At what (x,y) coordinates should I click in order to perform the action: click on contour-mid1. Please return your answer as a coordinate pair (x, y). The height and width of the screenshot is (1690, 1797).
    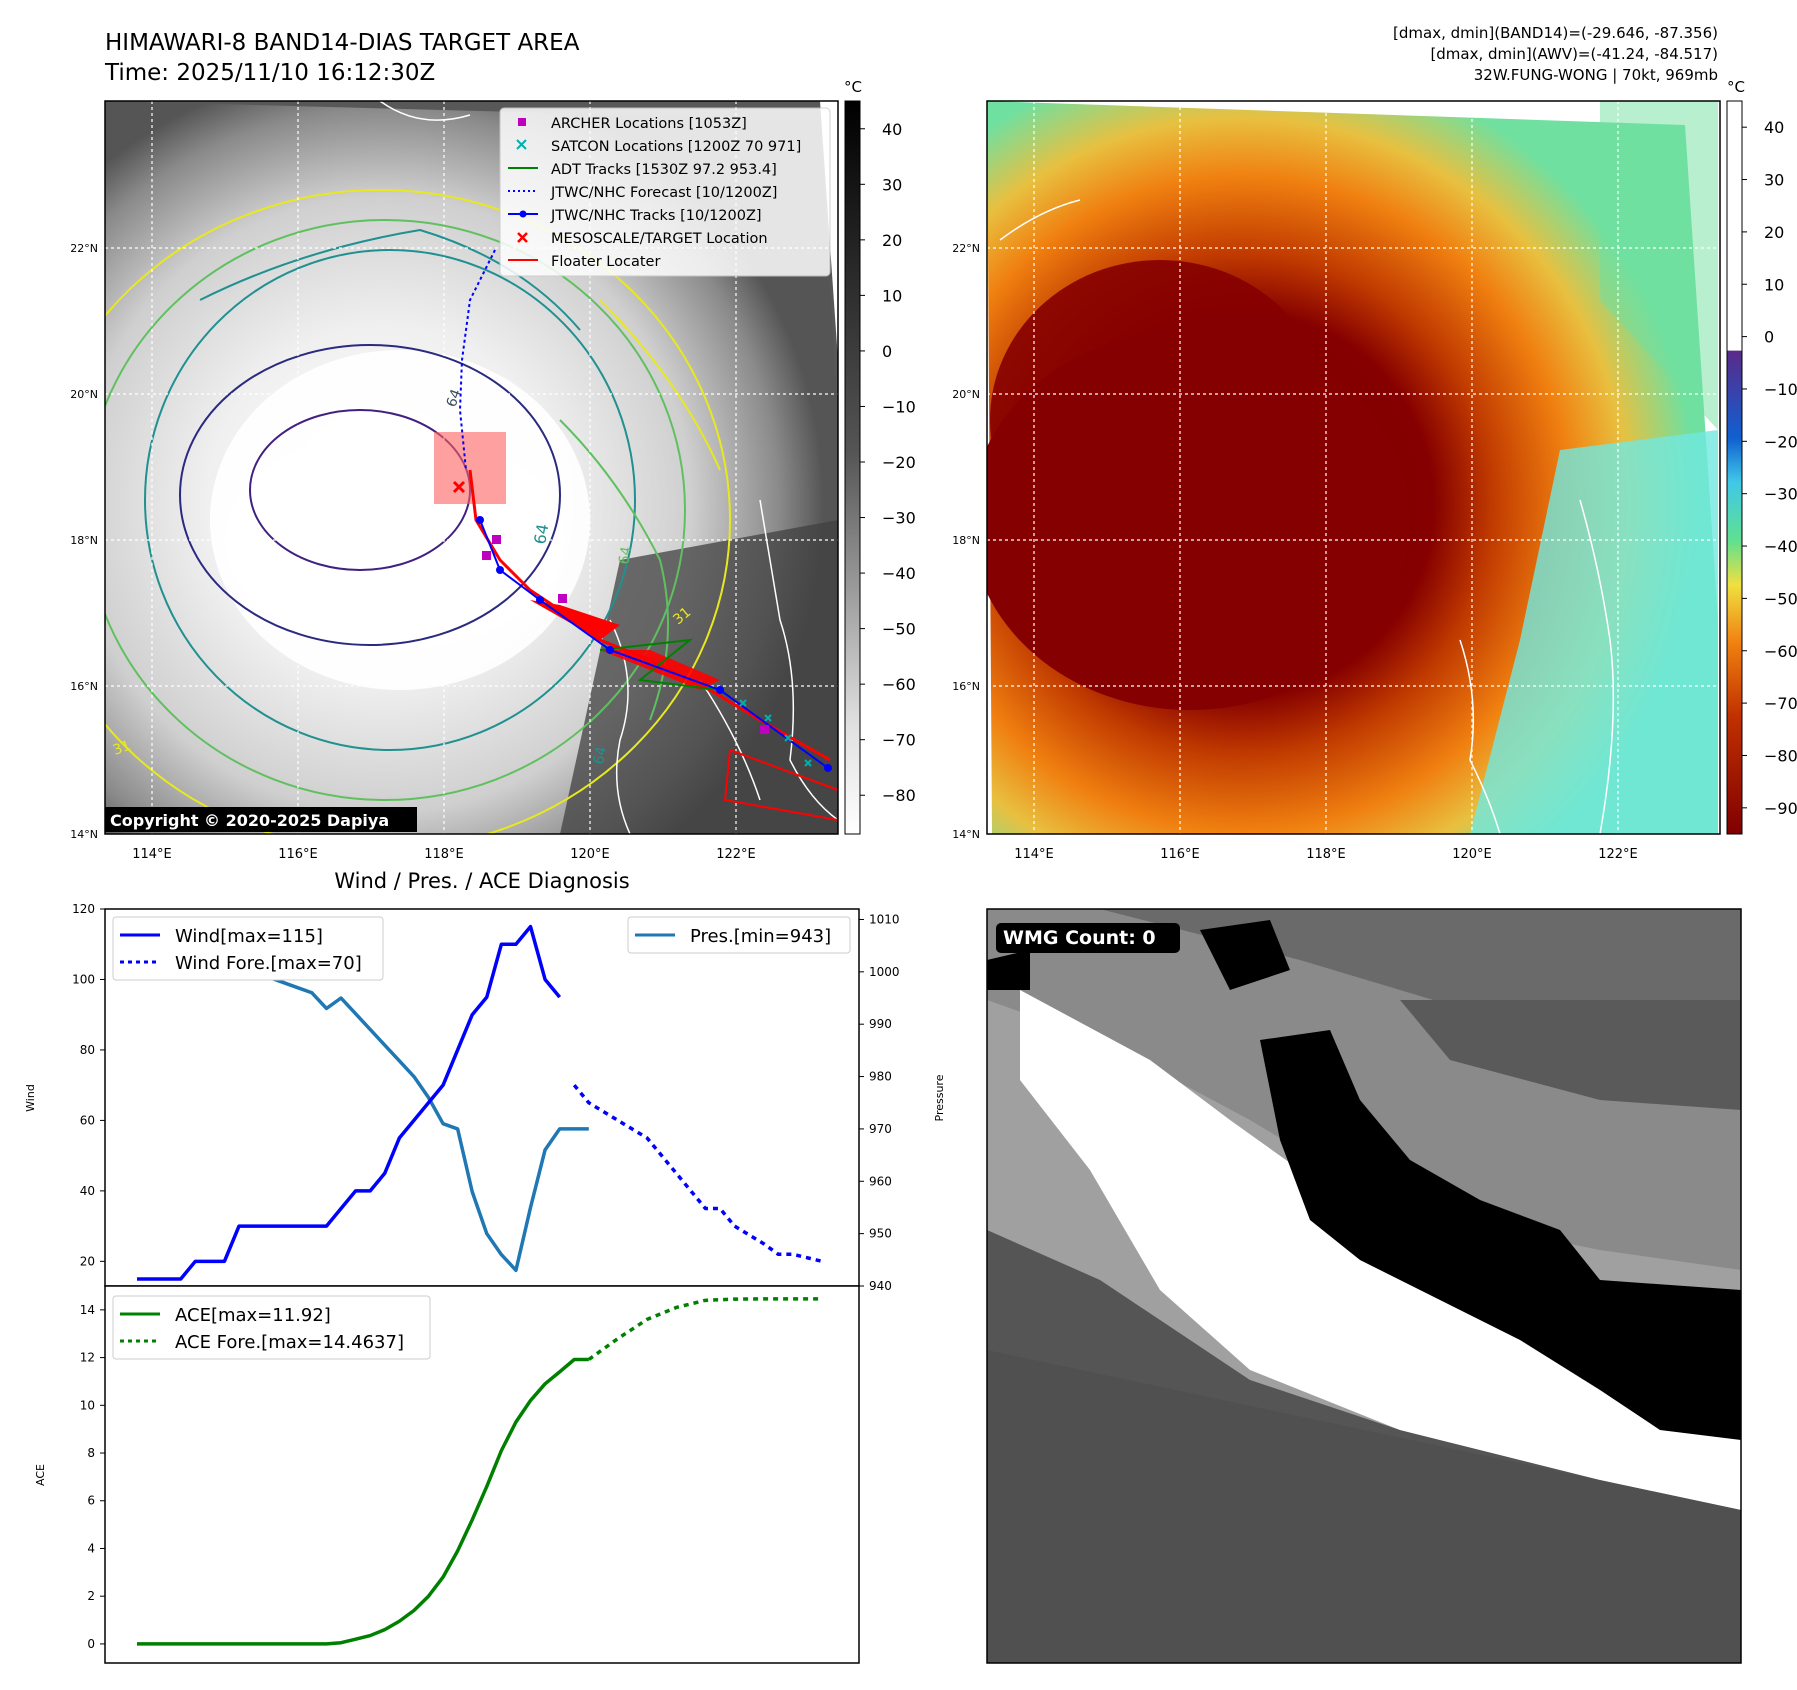
    Looking at the image, I should click on (395, 510).